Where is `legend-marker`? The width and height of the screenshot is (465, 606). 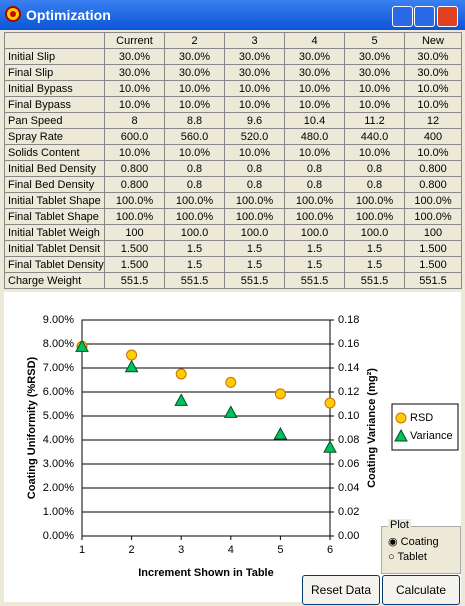
legend-marker is located at coordinates (401, 418).